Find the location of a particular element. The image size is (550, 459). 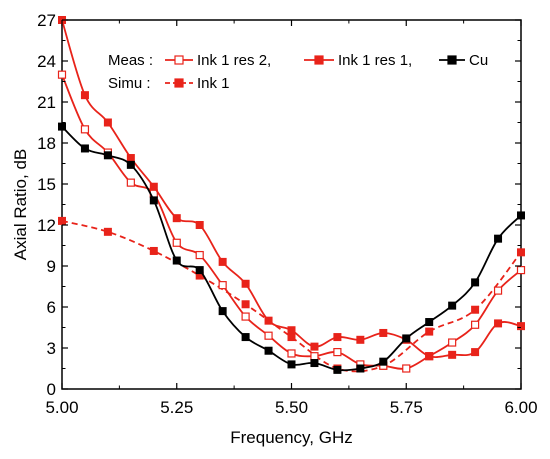

x-tick-label: 6.00 is located at coordinates (520, 407).